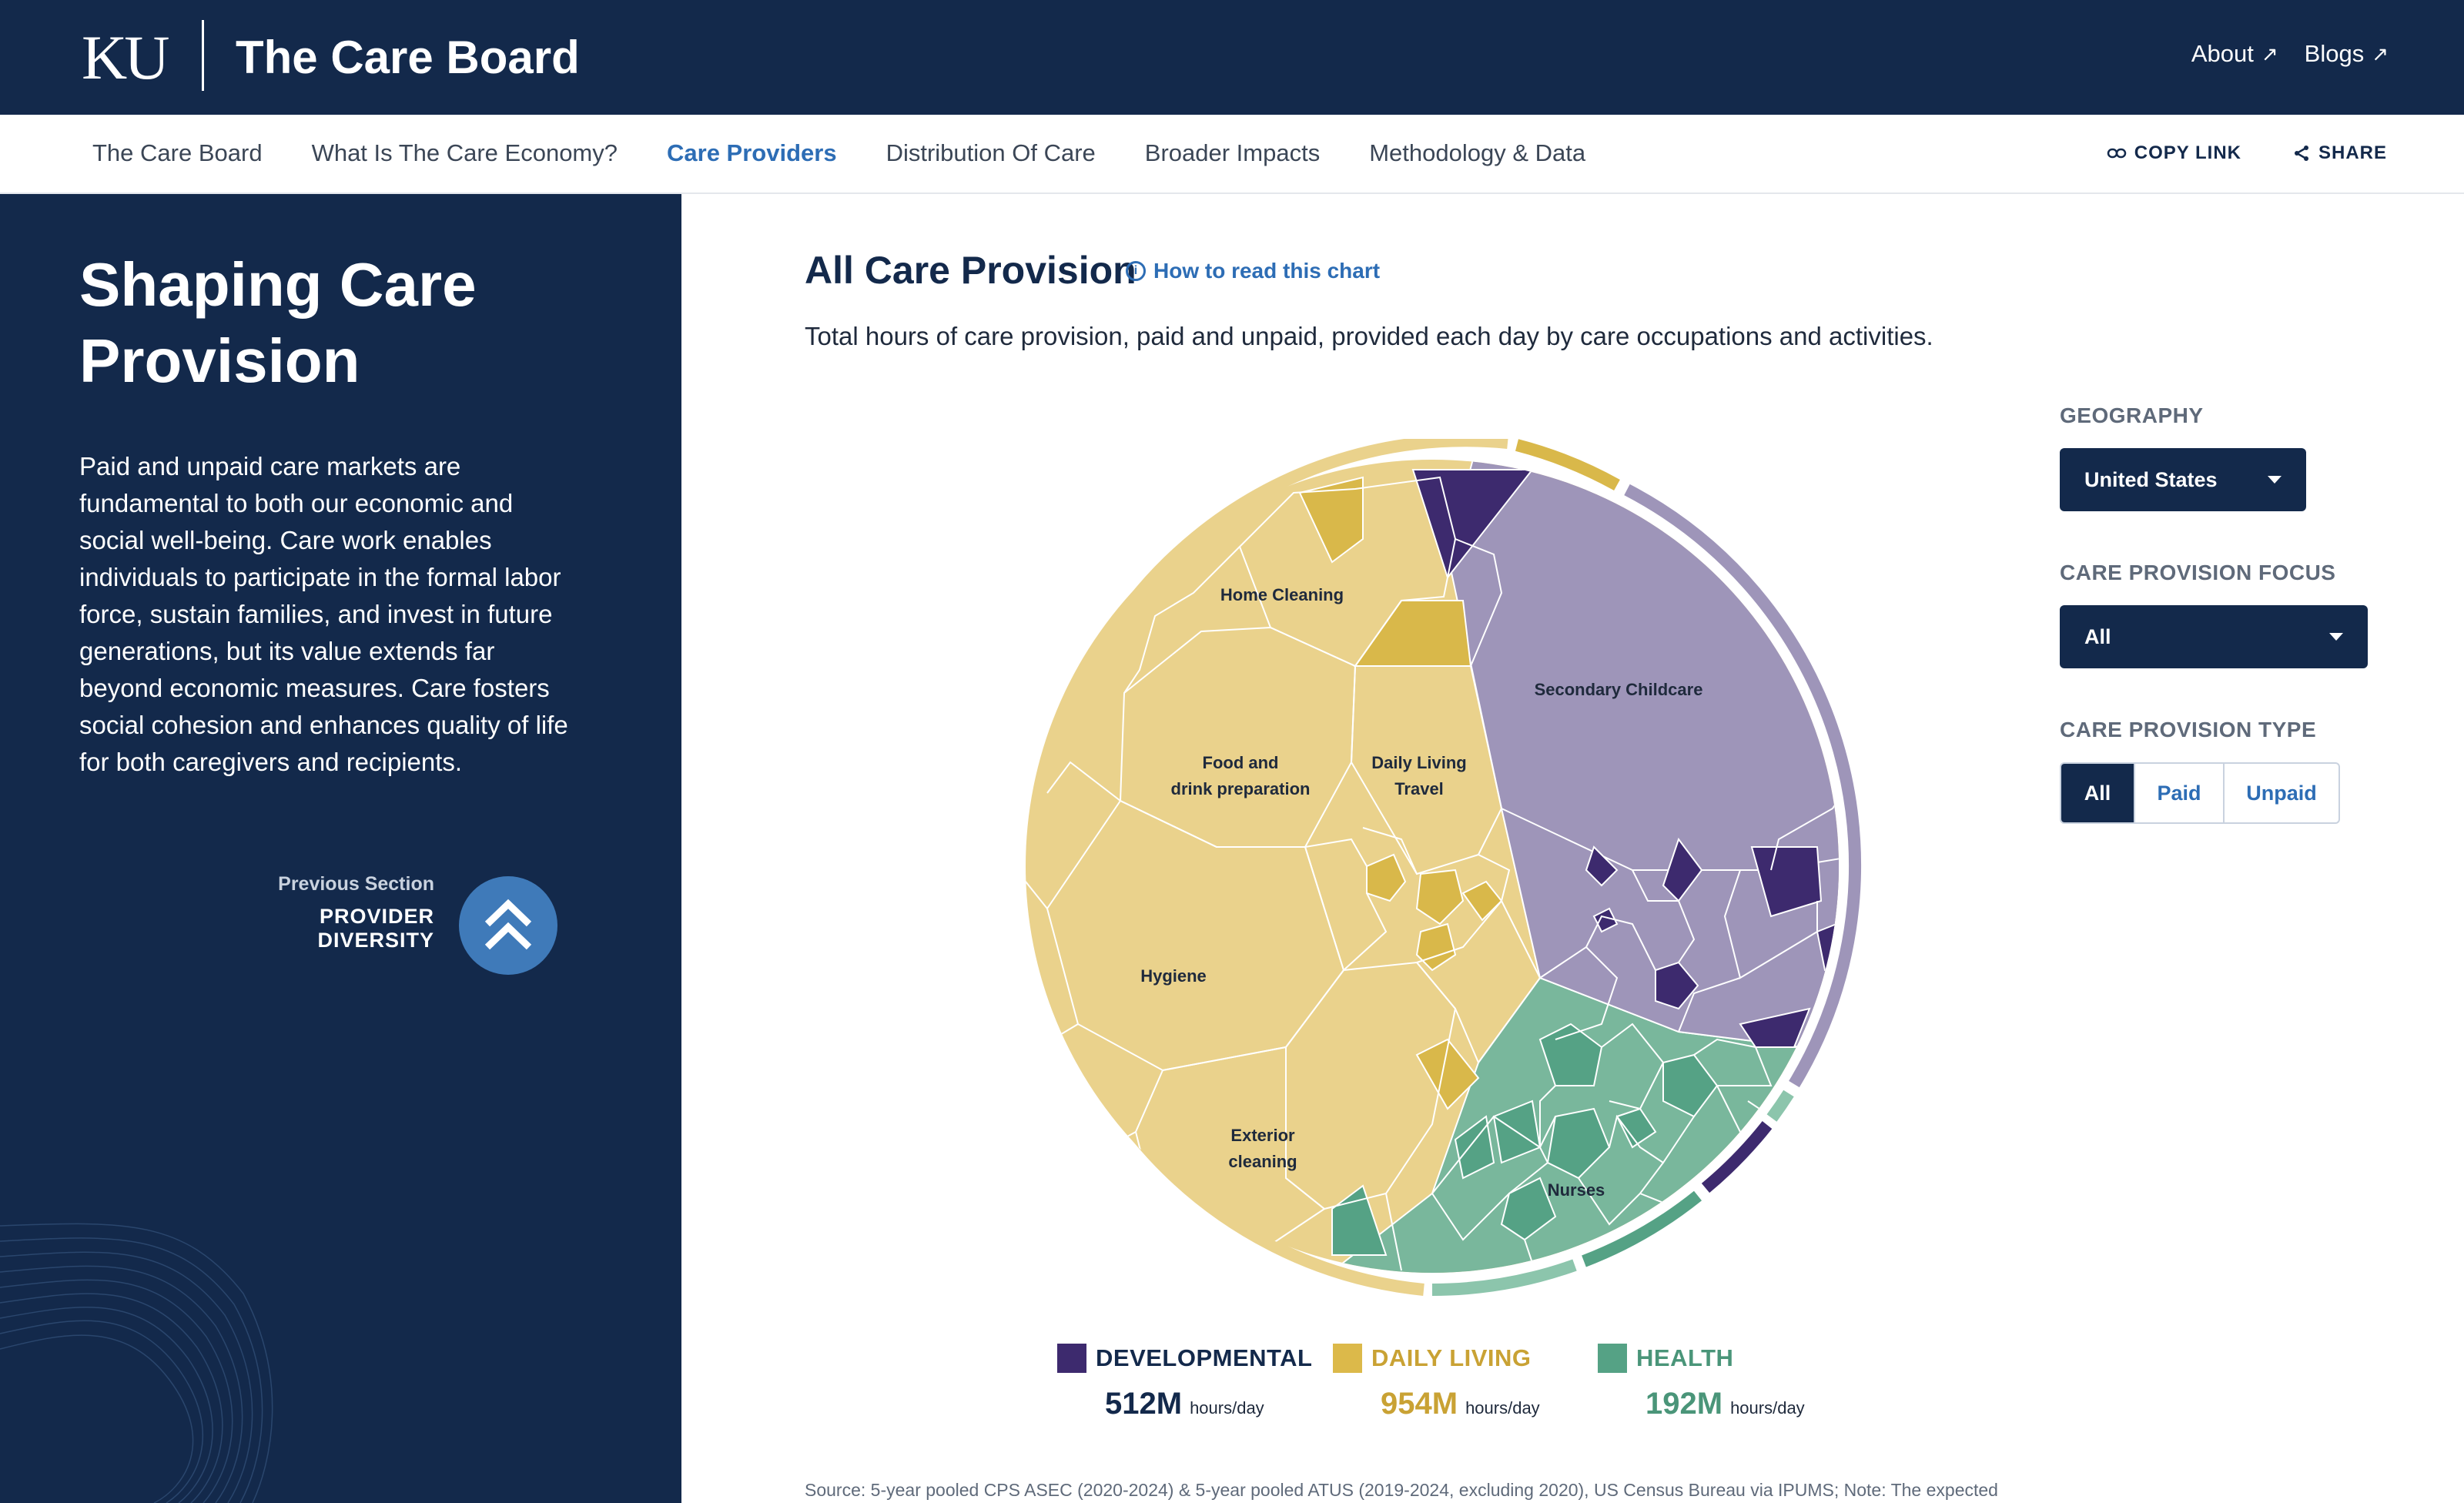 Image resolution: width=2464 pixels, height=1503 pixels. Describe the element at coordinates (1185, 1382) in the screenshot. I see `legend-developmental: DEVELOPMENTAL 512M hours/day` at that location.